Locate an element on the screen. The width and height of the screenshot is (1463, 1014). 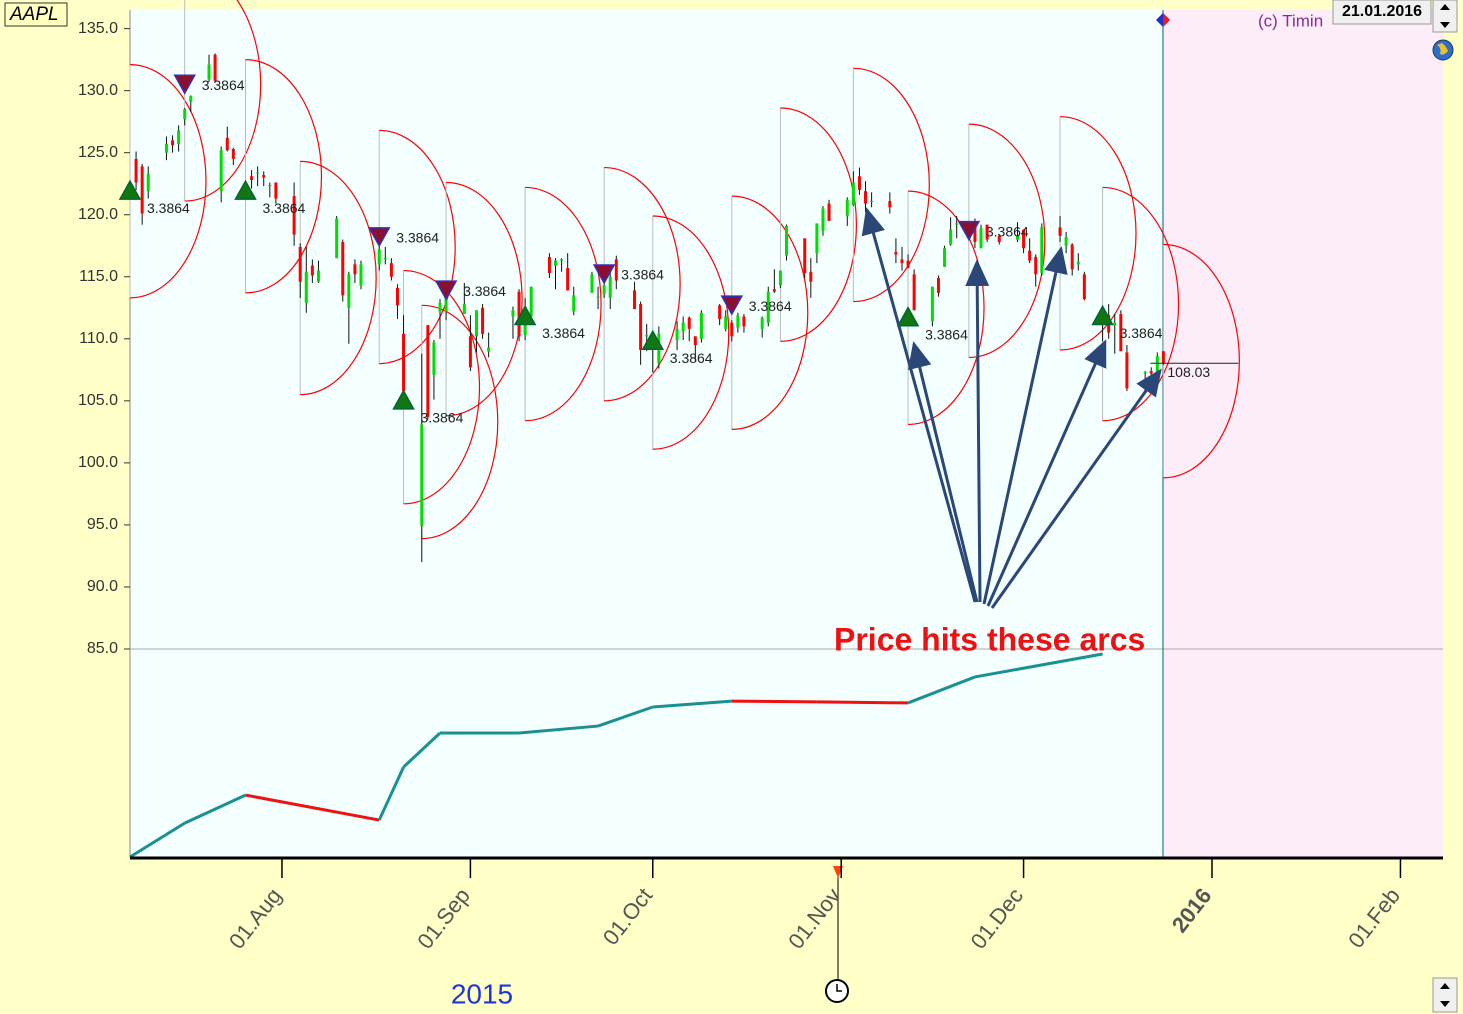
last-price-label: 108.03 is located at coordinates (1188, 372).